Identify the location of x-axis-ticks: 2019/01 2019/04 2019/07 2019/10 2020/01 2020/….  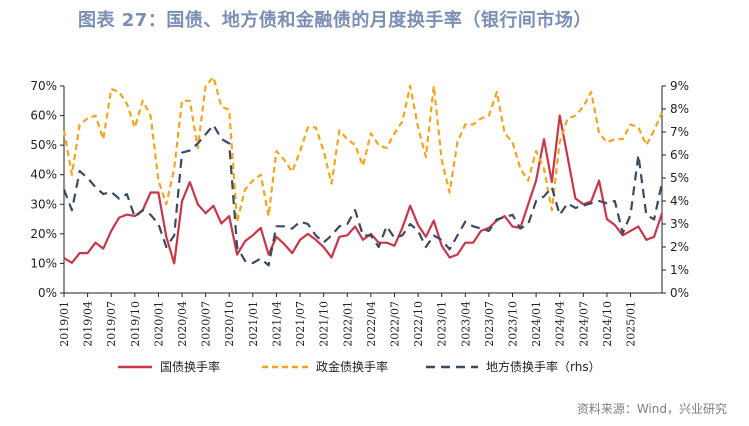
(348, 320).